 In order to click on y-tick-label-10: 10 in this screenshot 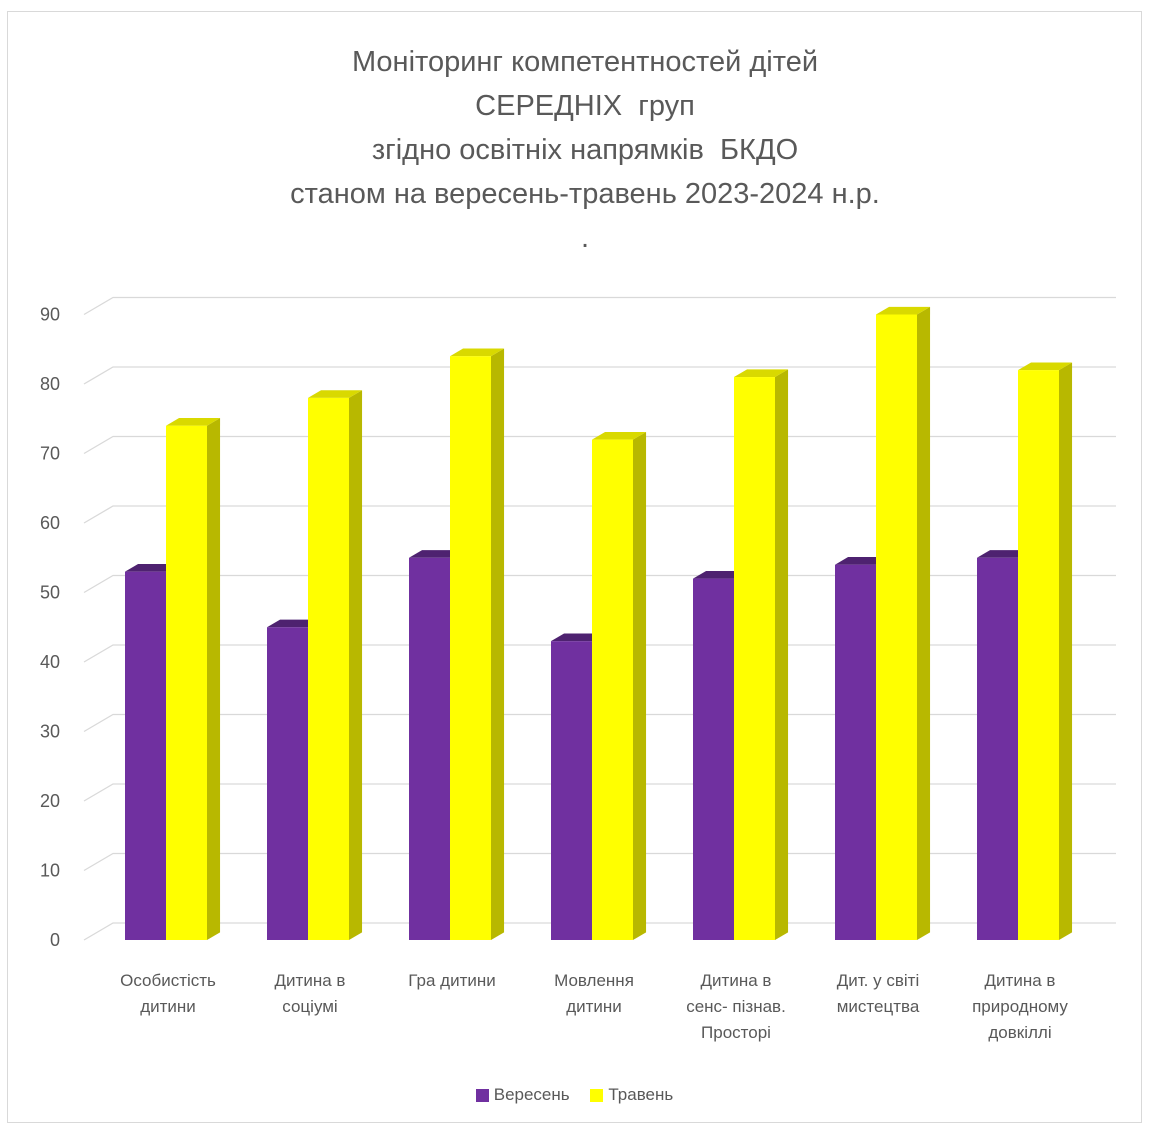, I will do `click(50, 871)`.